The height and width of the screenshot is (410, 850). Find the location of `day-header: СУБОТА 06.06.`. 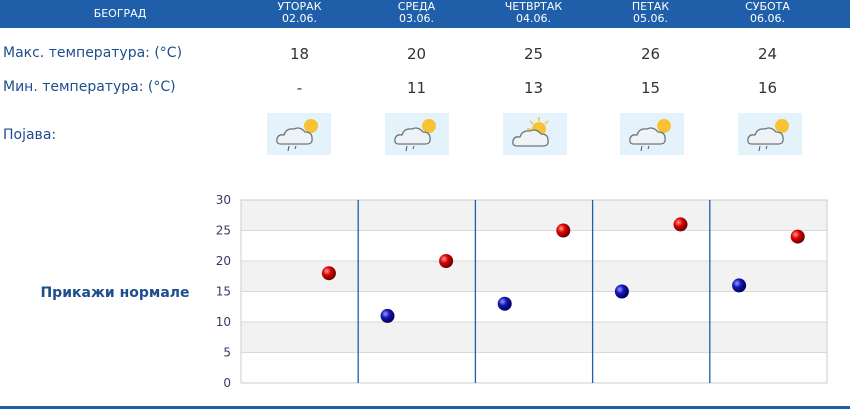

day-header: СУБОТА 06.06. is located at coordinates (767, 13).